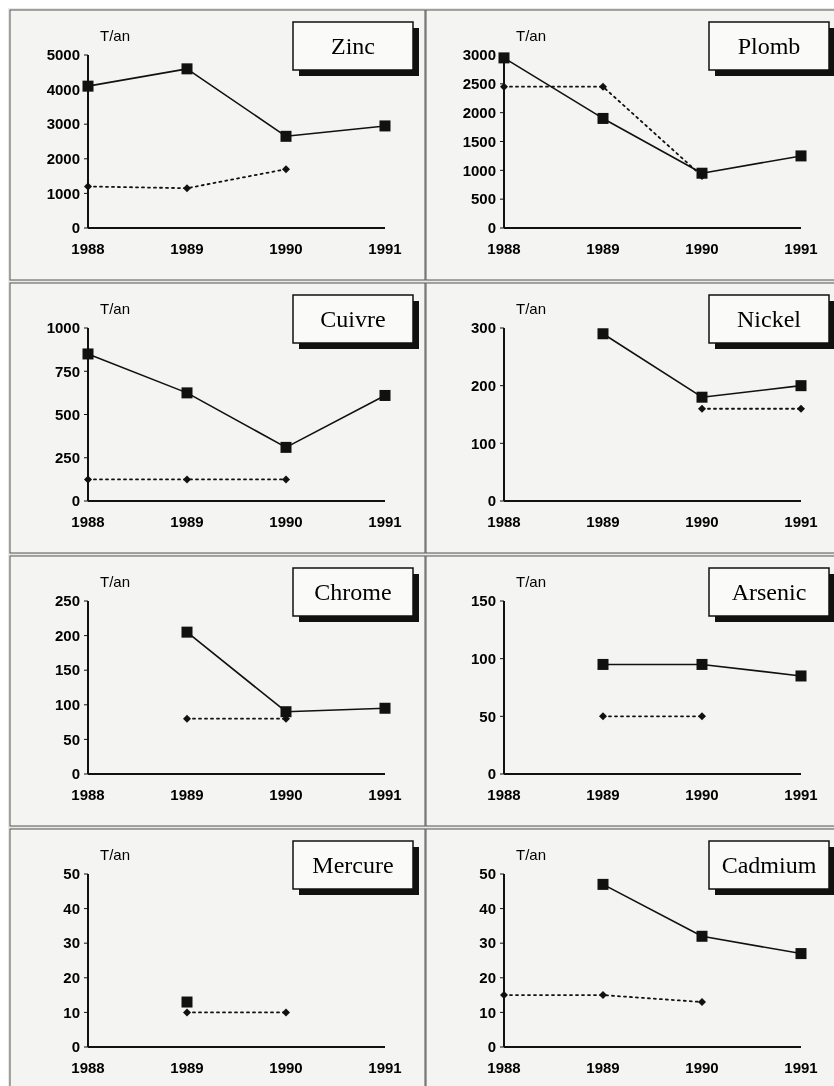 The width and height of the screenshot is (834, 1086). What do you see at coordinates (67, 635) in the screenshot?
I see `y-tick-label: 200` at bounding box center [67, 635].